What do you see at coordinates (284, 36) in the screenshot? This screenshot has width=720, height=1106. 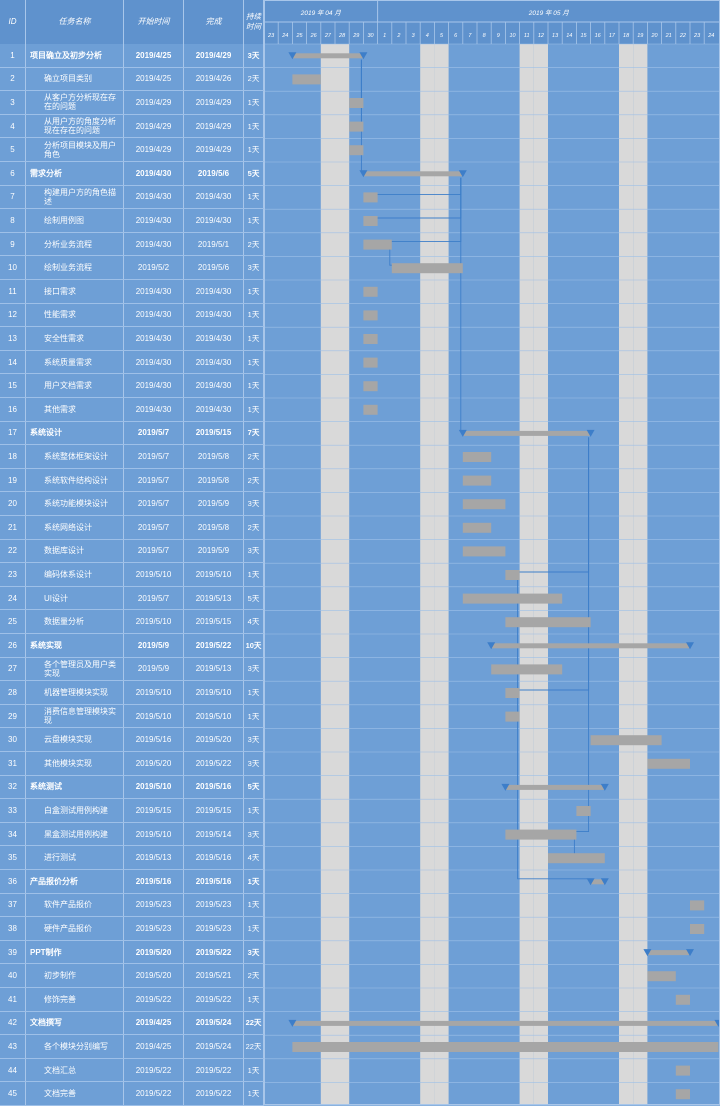 I see `day-label: 24` at bounding box center [284, 36].